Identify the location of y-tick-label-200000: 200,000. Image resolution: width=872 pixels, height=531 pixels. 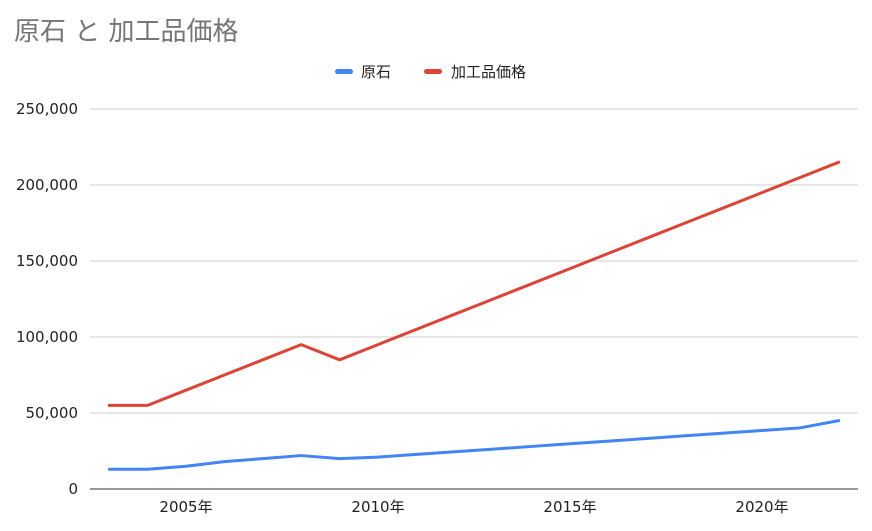
(47, 185).